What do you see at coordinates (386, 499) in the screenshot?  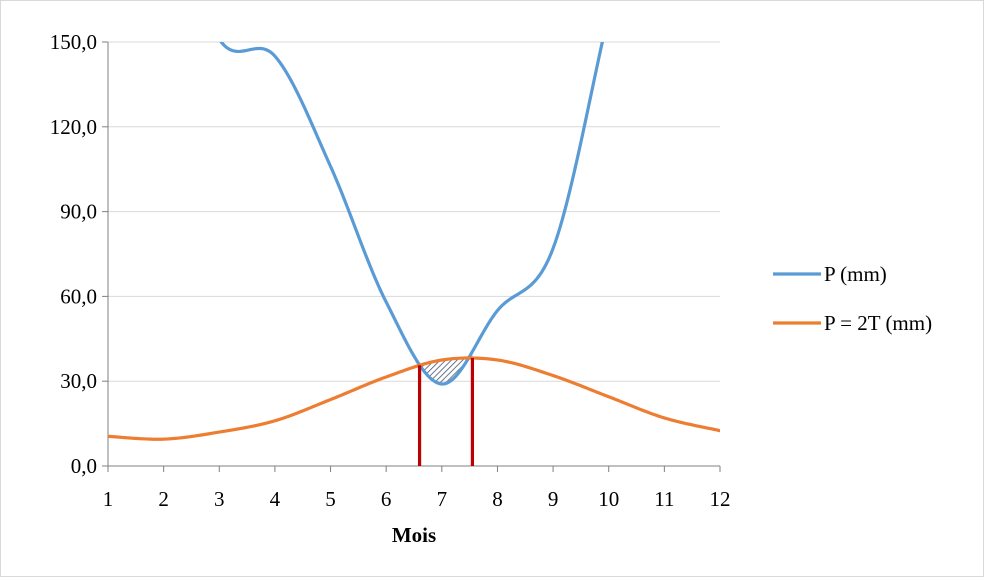 I see `x-tick-label: 6` at bounding box center [386, 499].